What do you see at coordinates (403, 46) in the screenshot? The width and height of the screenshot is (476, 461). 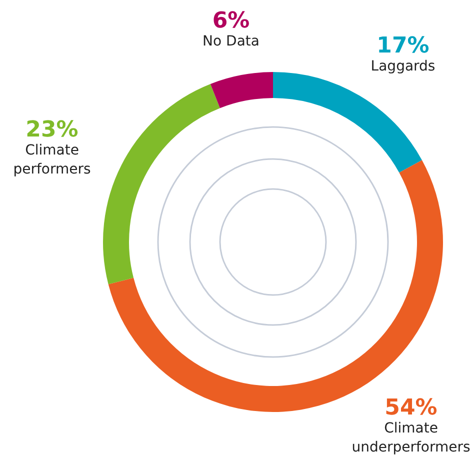 I see `data-label: 17%` at bounding box center [403, 46].